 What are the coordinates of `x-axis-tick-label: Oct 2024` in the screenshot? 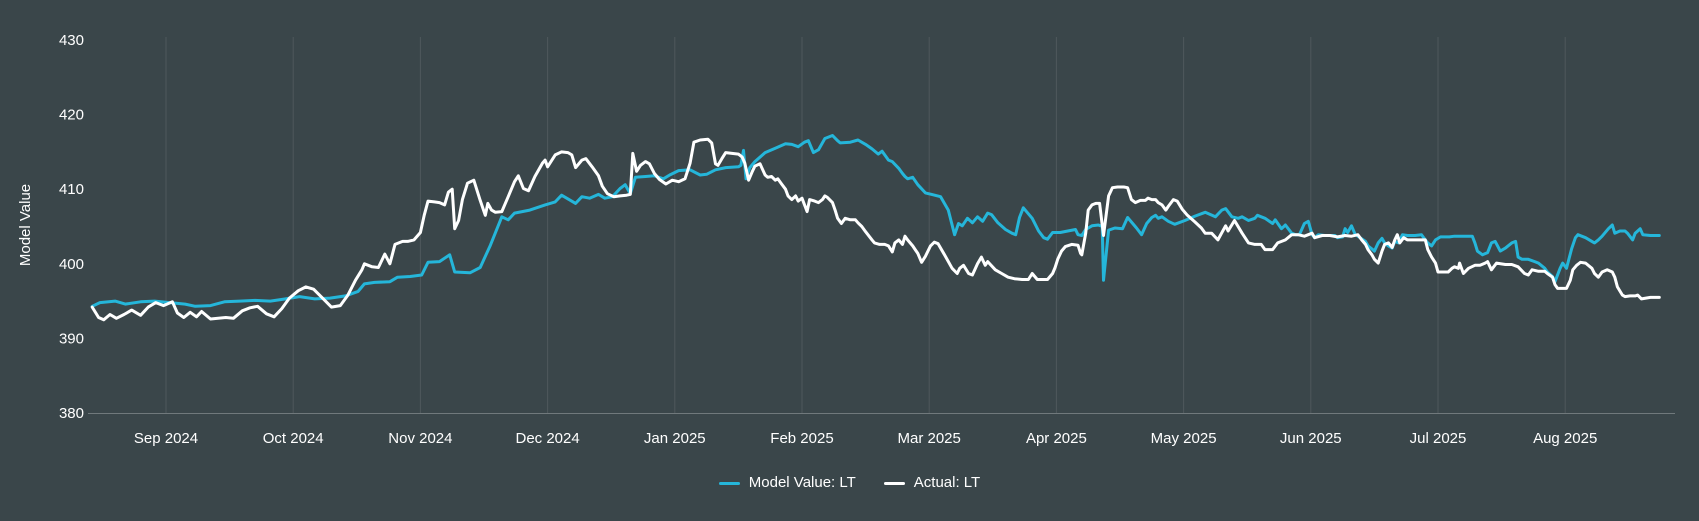 It's located at (293, 438).